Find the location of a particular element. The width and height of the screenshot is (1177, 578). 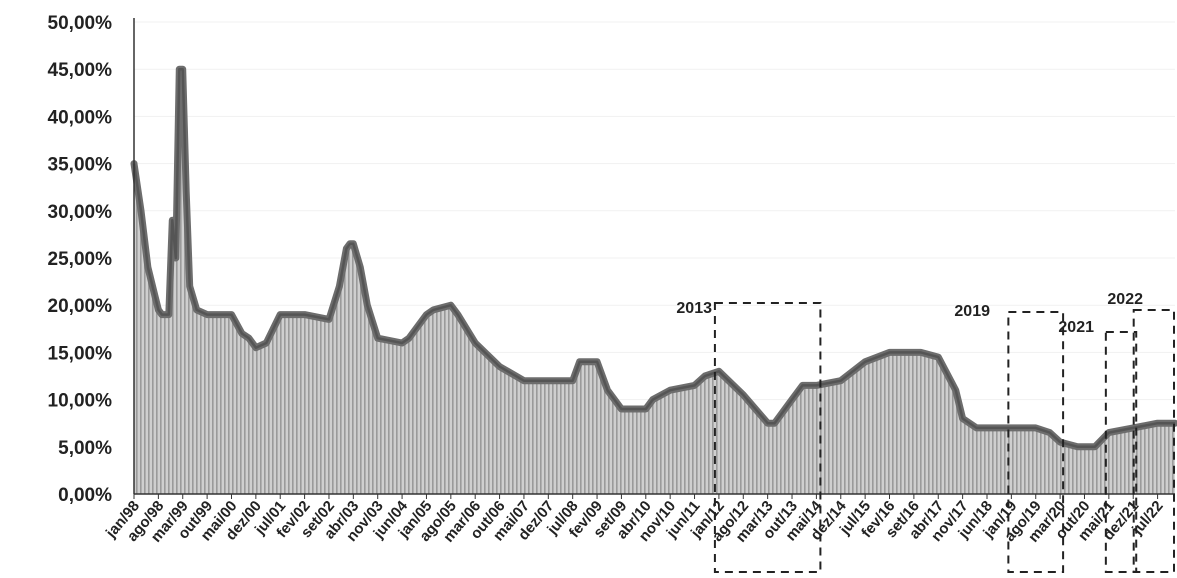

y-tick-label: 25,00% is located at coordinates (80, 259).